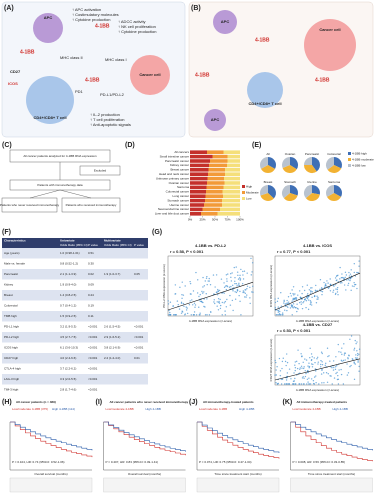  I want to click on table-header: Multivariate, so click(112, 240).